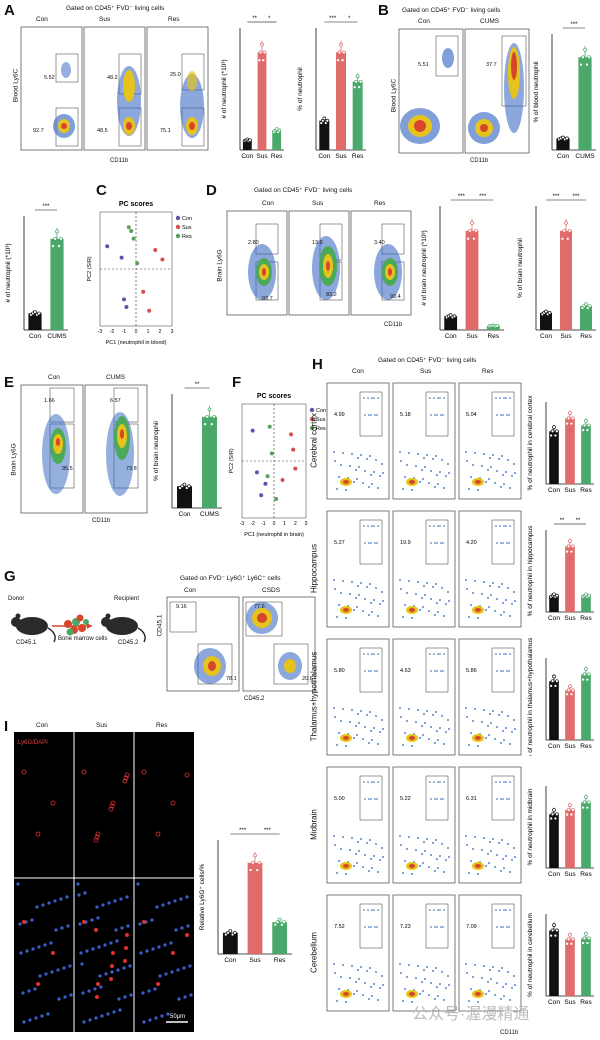  What do you see at coordinates (488, 371) in the screenshot?
I see `group-label: Res` at bounding box center [488, 371].